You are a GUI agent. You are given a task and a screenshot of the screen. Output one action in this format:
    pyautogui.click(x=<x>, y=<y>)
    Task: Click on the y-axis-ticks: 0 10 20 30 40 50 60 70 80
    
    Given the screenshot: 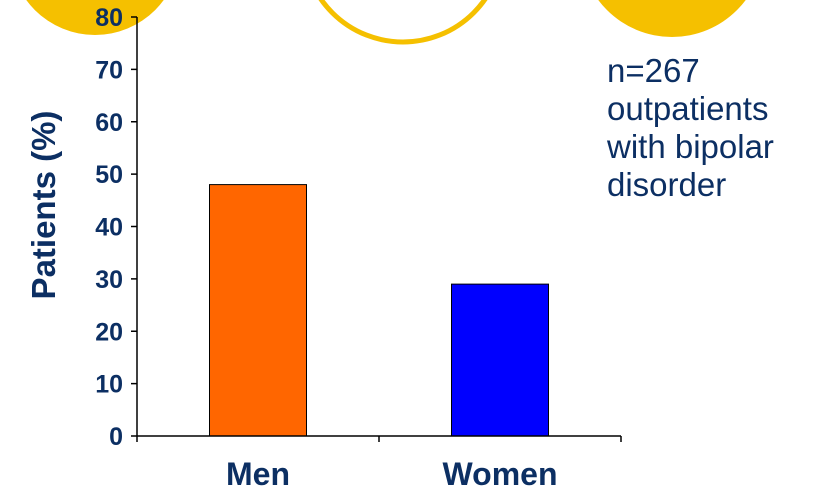 What is the action you would take?
    pyautogui.click(x=116, y=227)
    